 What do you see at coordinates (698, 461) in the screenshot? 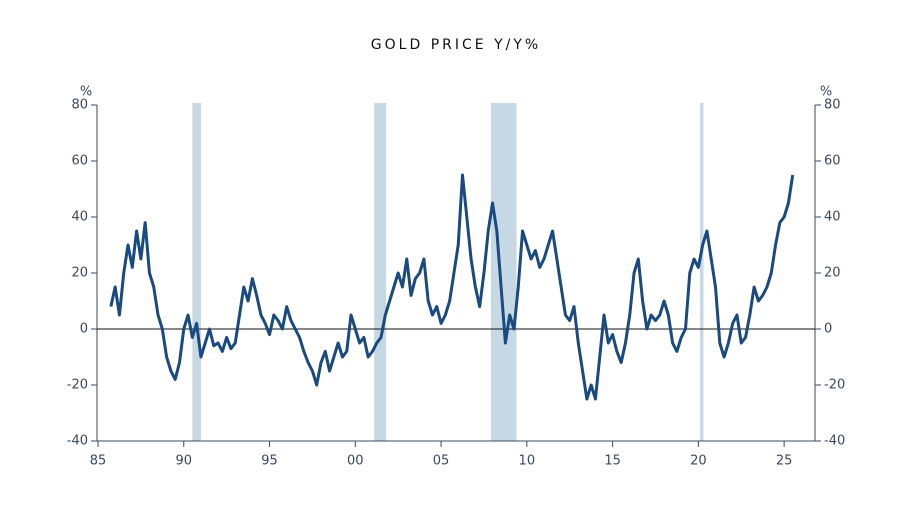
I see `x-tick-label: 20` at bounding box center [698, 461].